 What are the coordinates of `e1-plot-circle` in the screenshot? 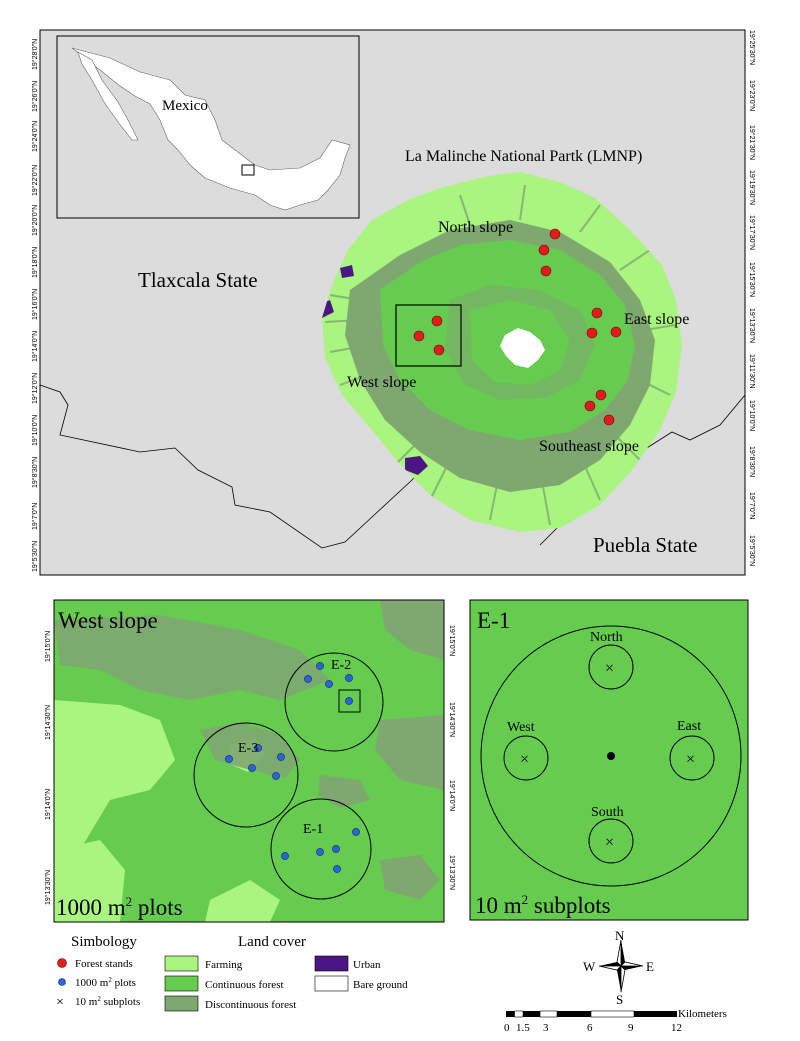 It's located at (611, 756).